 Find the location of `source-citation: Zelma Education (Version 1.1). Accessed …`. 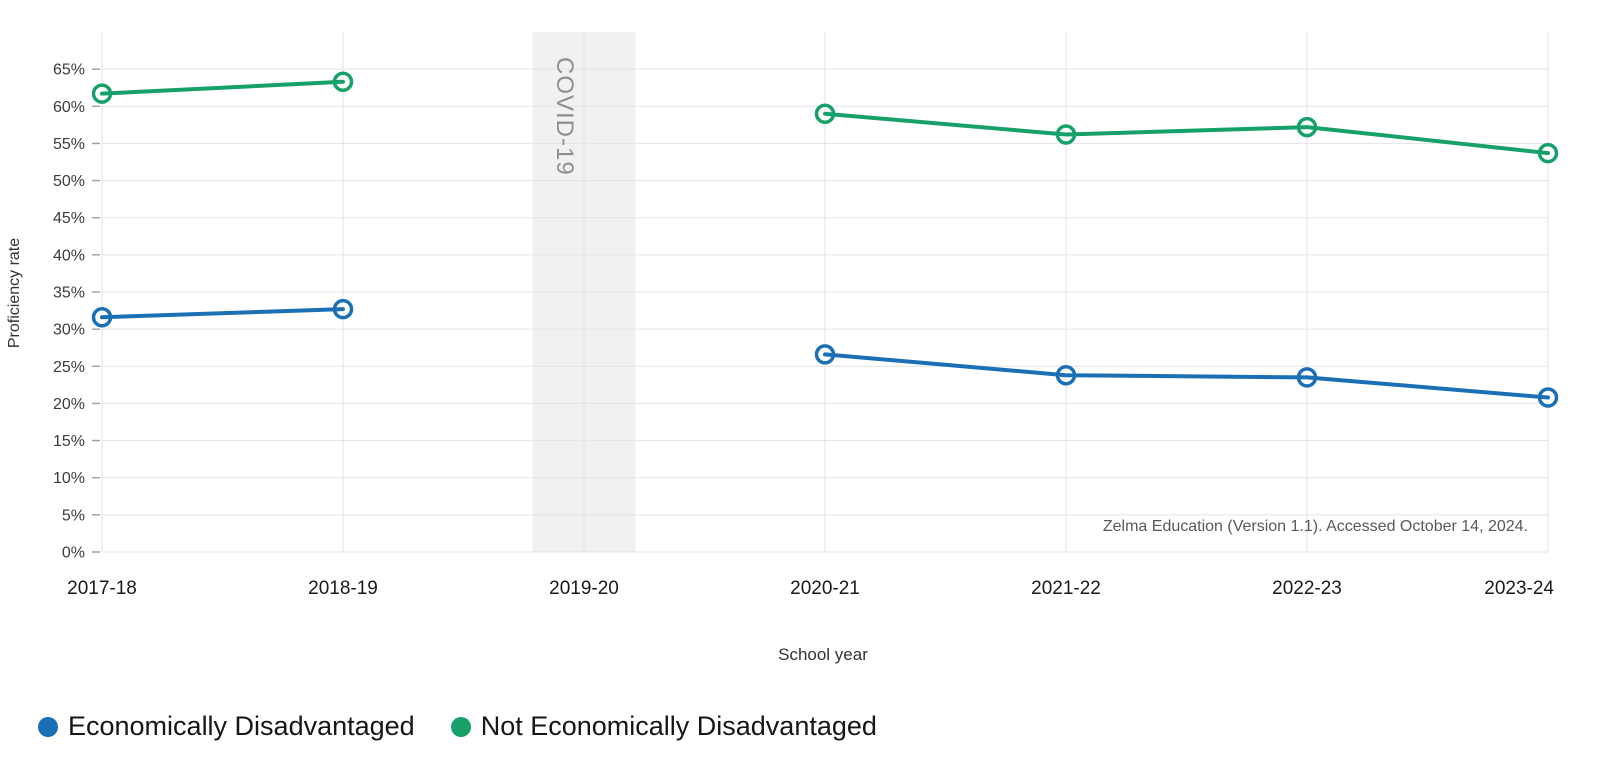

source-citation: Zelma Education (Version 1.1). Accessed … is located at coordinates (1315, 526).